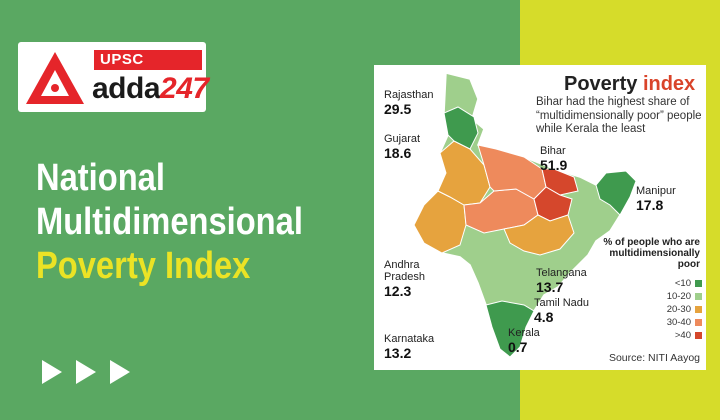  Describe the element at coordinates (676, 283) in the screenshot. I see `legend-item: <10` at that location.